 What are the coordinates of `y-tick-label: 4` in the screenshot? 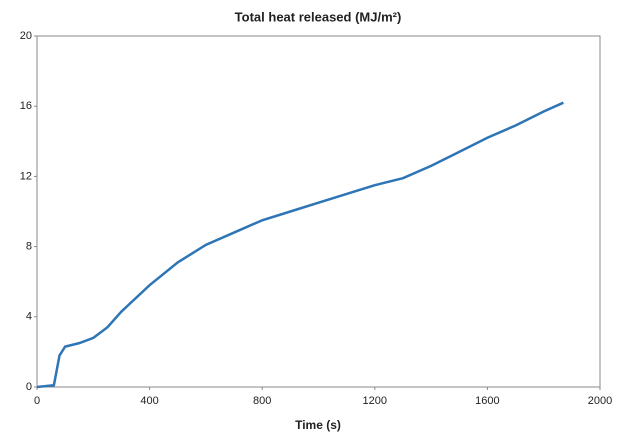 It's located at (29, 317).